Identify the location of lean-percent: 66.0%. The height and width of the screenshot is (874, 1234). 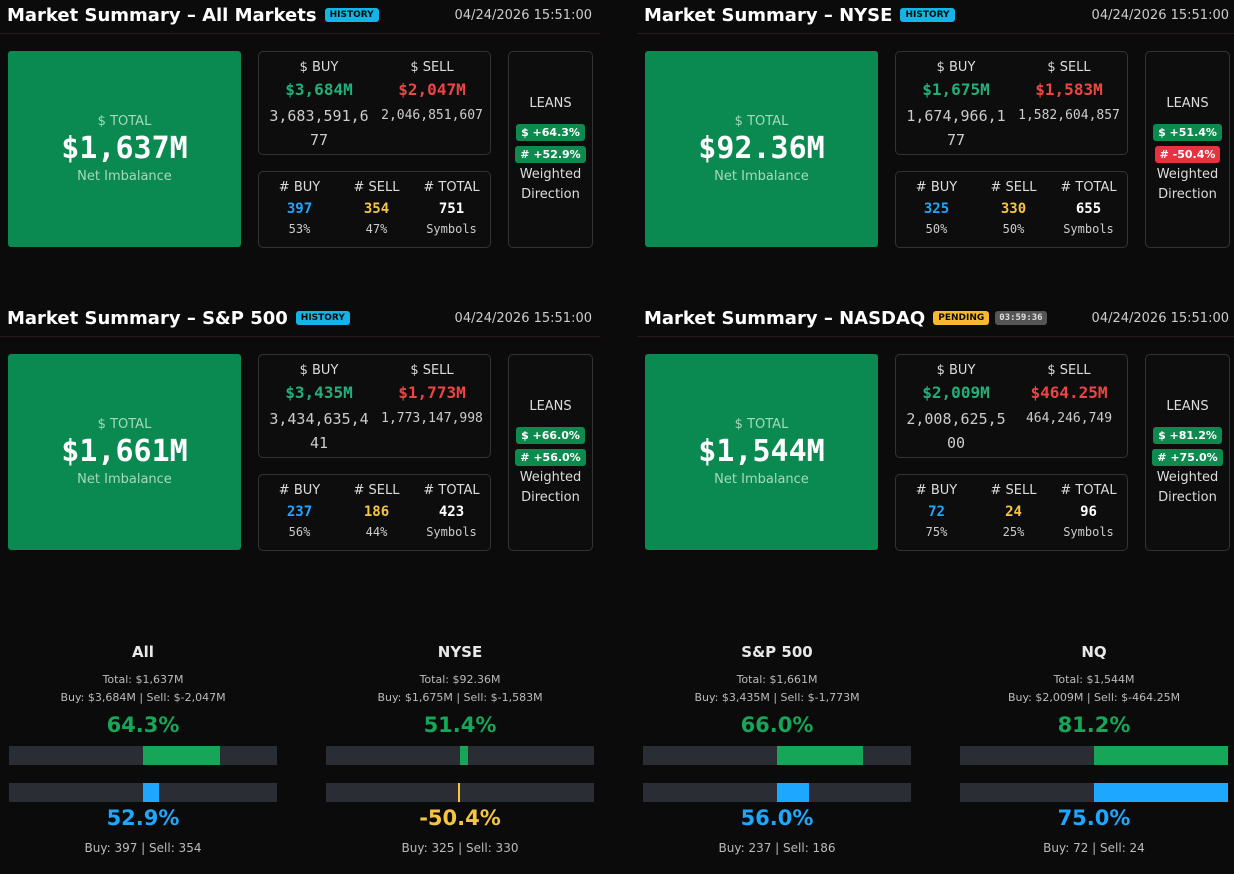
(777, 725).